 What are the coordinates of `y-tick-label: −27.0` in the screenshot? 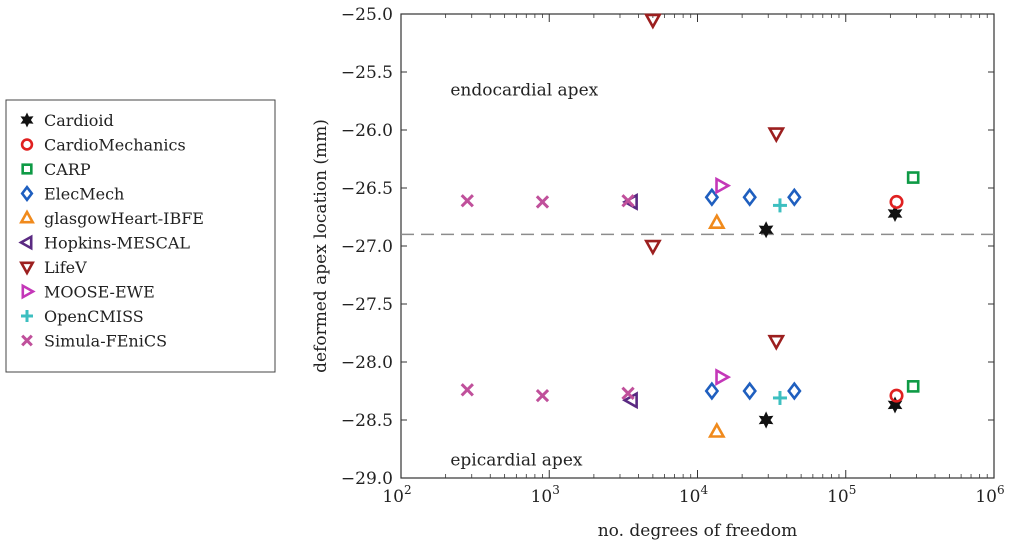 It's located at (367, 247).